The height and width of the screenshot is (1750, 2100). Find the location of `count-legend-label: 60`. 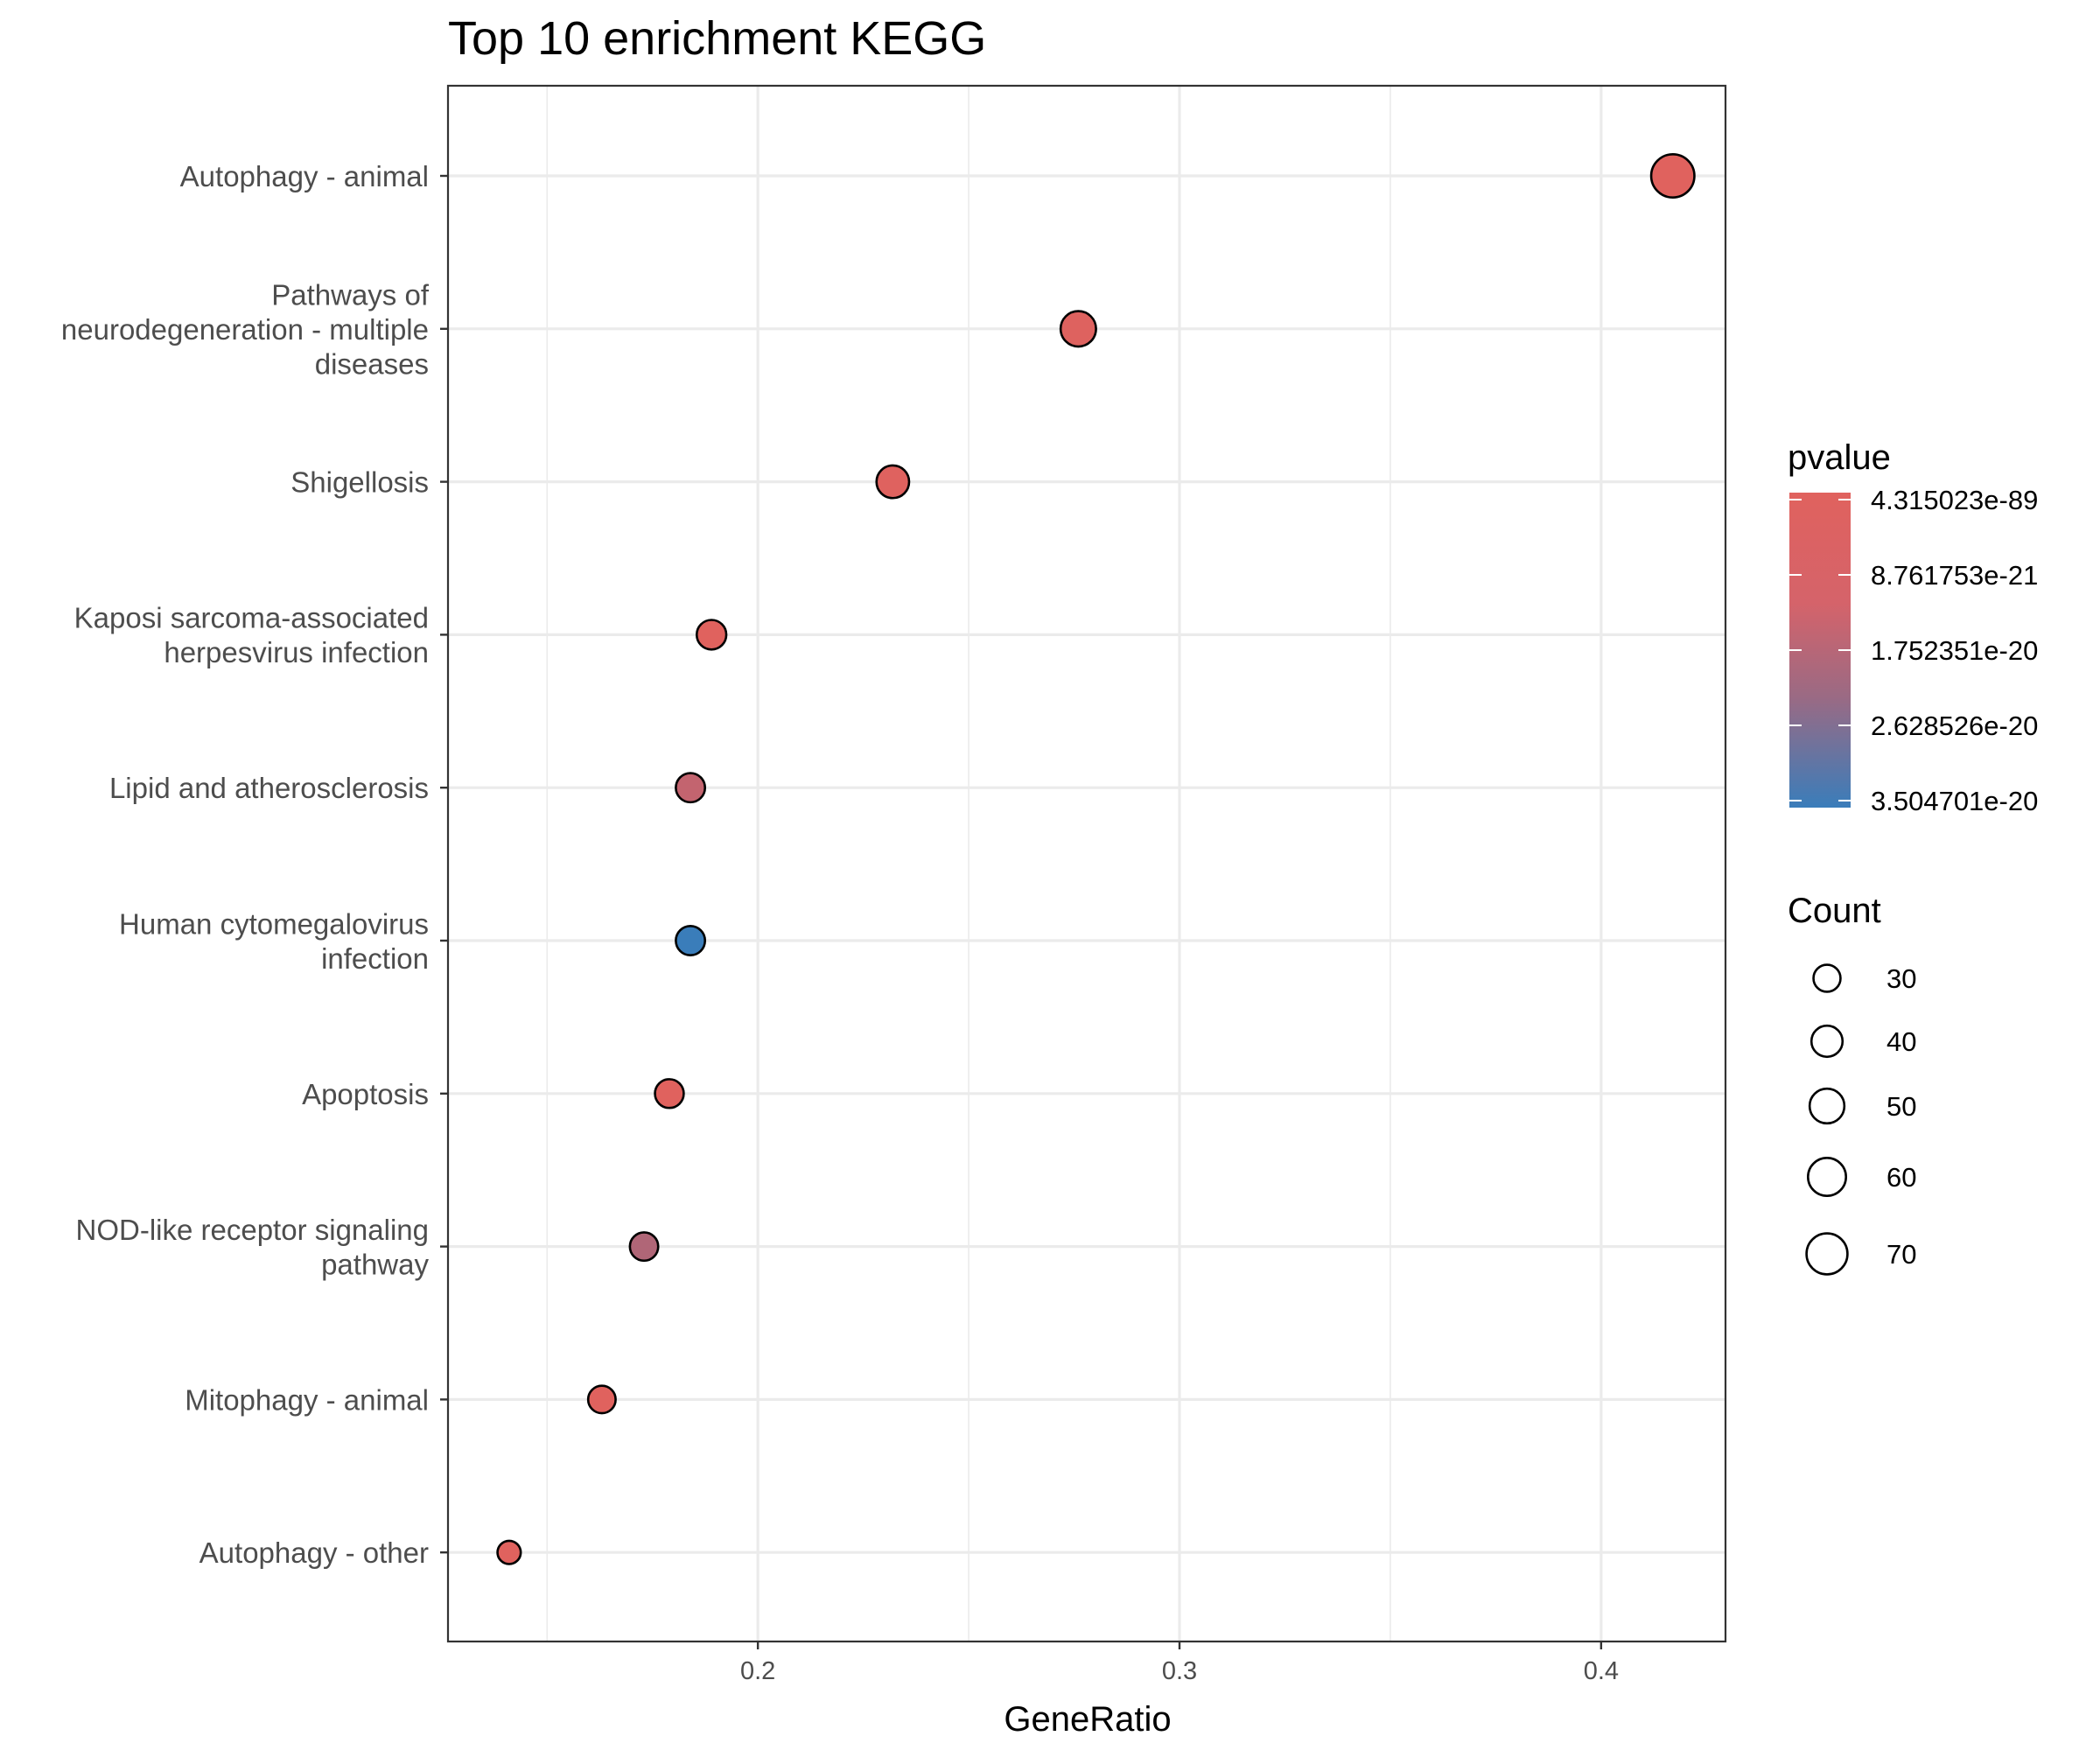

count-legend-label: 60 is located at coordinates (1901, 1177).